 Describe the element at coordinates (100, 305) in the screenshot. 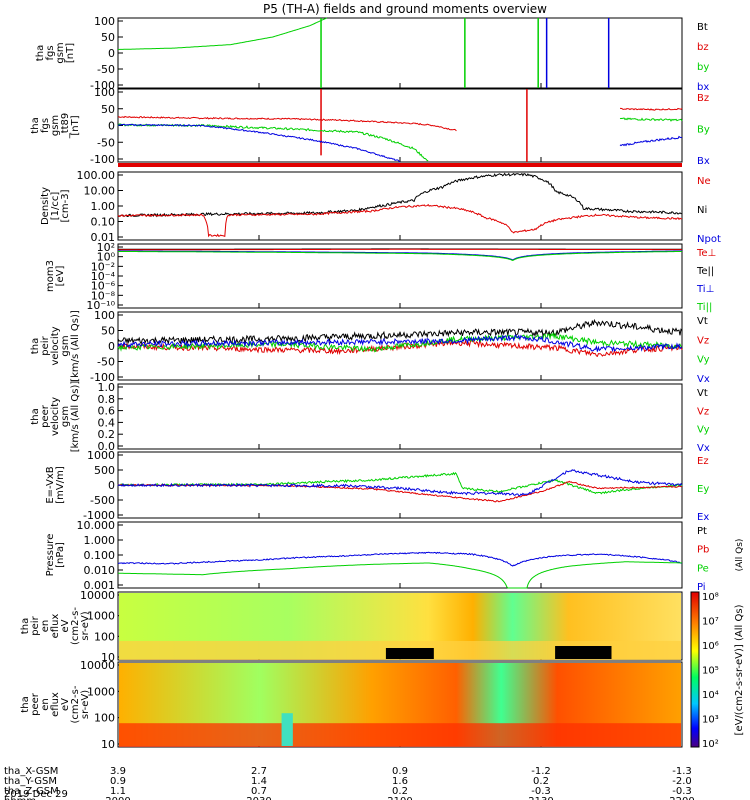

I see `y-tick-label: 10⁻¹⁰` at that location.